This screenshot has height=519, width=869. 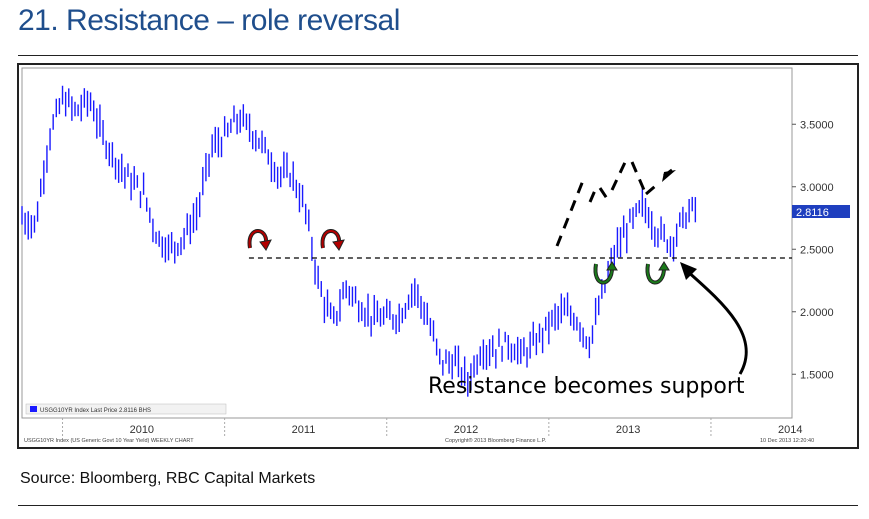 I want to click on footer-right: 10 Dec 2013 12:20:40, so click(x=787, y=441).